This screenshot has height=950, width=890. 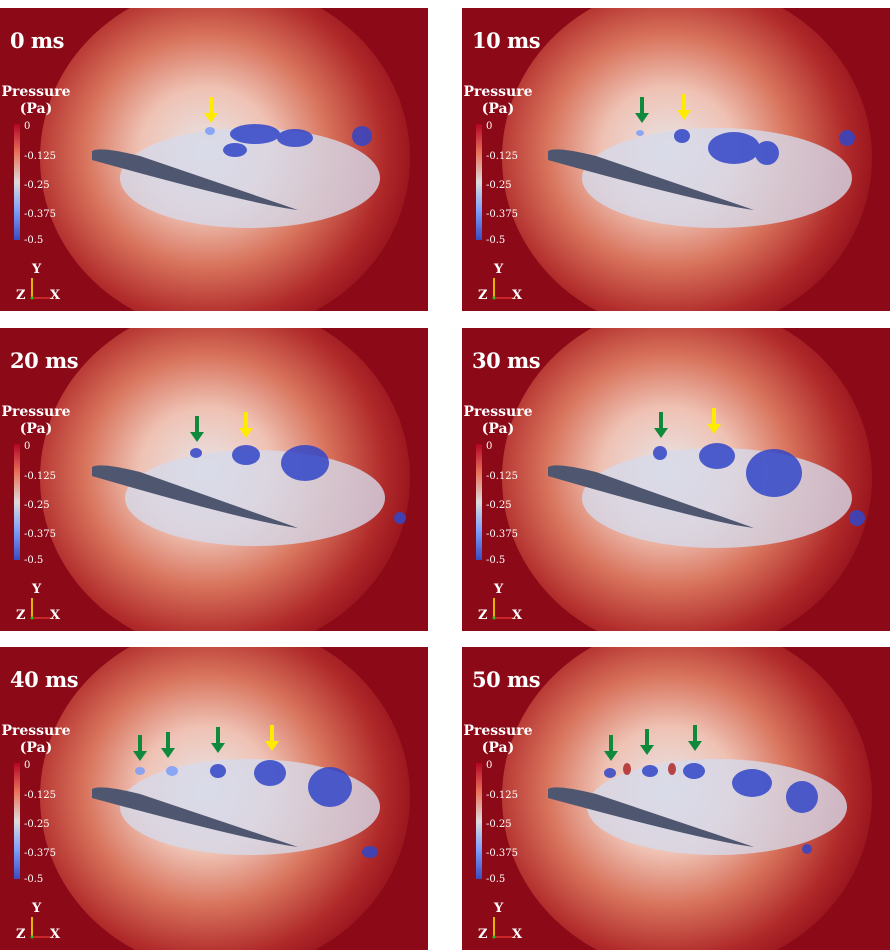 What do you see at coordinates (44, 360) in the screenshot?
I see `time-label: 20 ms` at bounding box center [44, 360].